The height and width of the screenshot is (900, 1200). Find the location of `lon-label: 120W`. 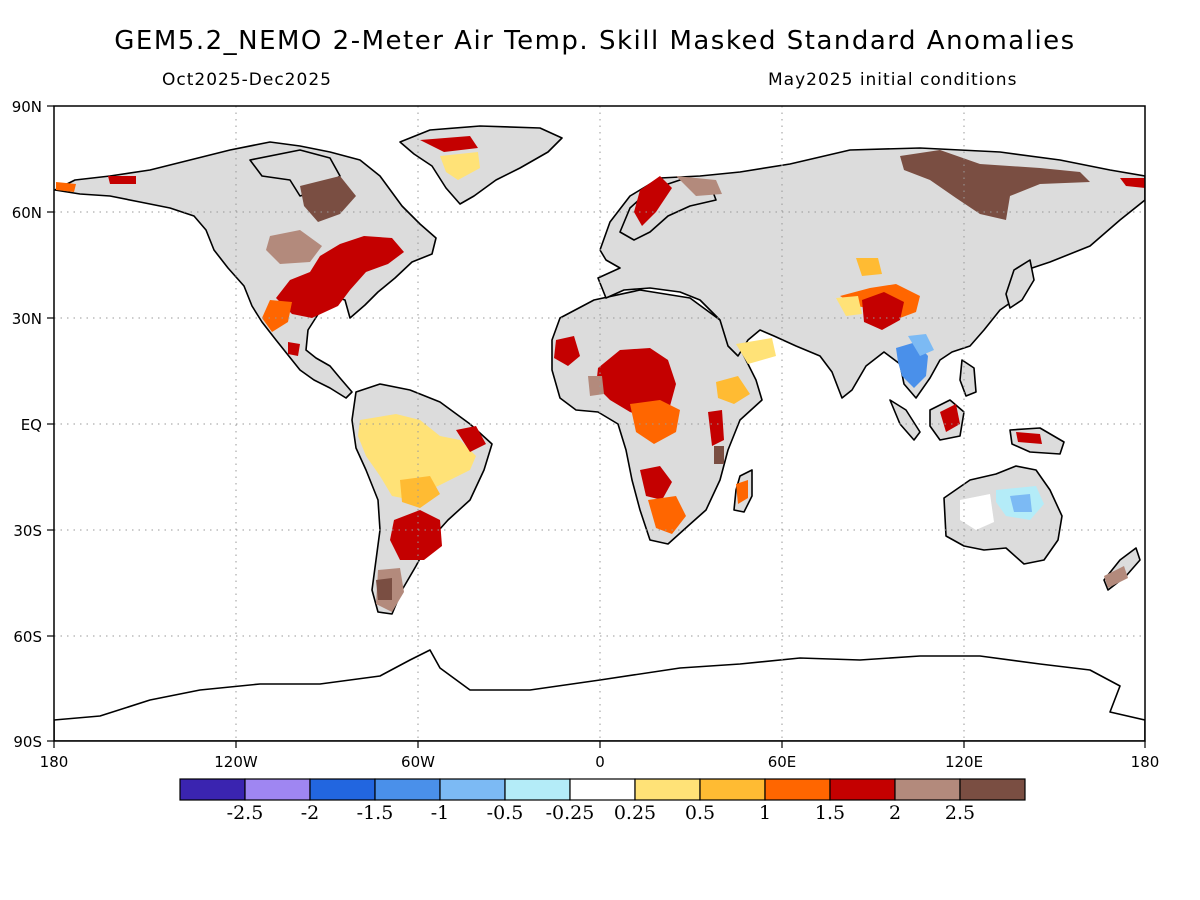

lon-label: 120W is located at coordinates (236, 762).